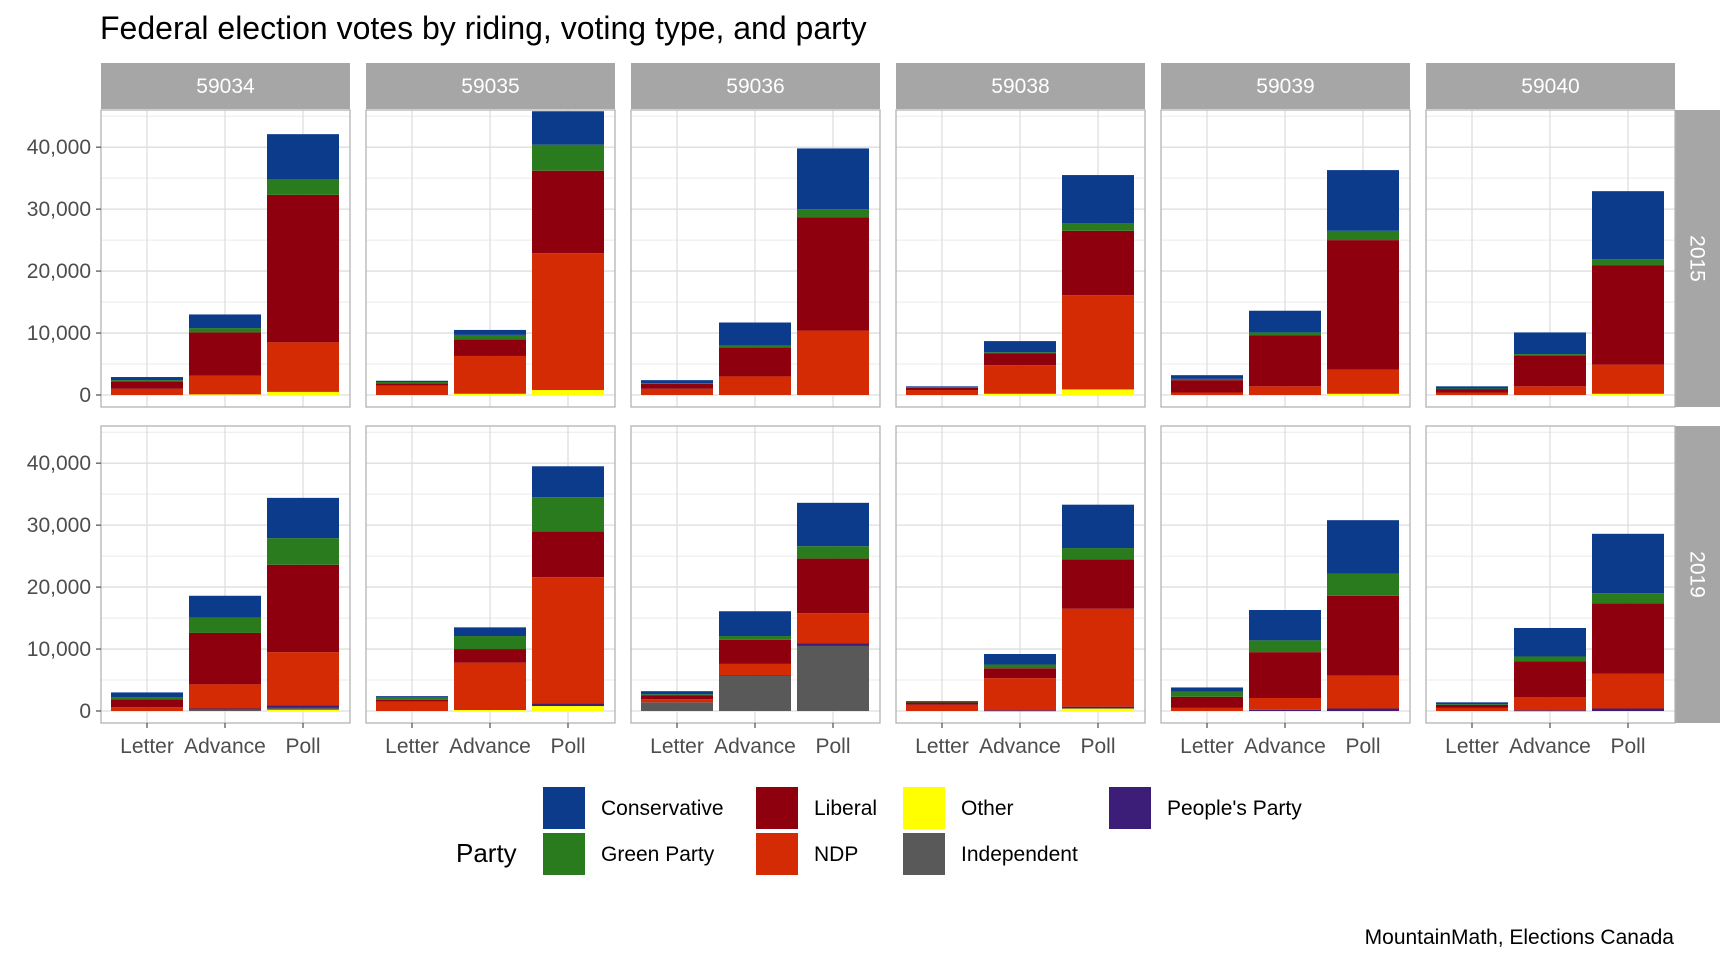 The image size is (1728, 965). What do you see at coordinates (1697, 574) in the screenshot?
I see `facet-row-label: 2019` at bounding box center [1697, 574].